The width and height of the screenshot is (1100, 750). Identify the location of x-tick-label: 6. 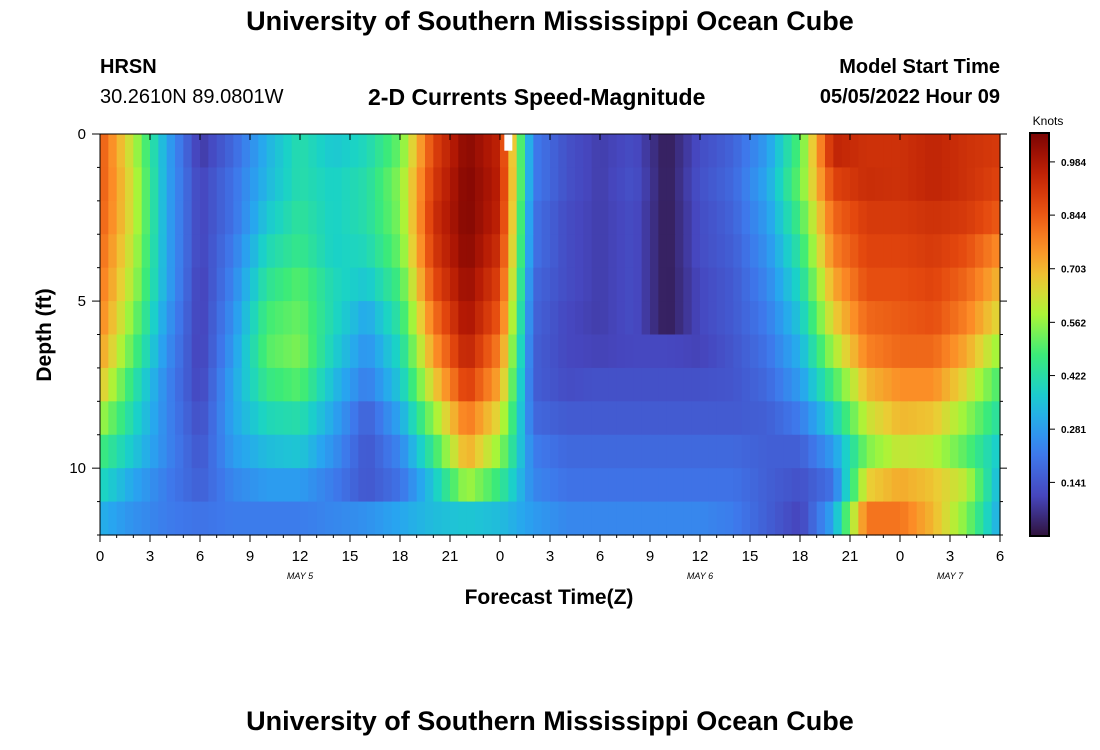
(600, 556).